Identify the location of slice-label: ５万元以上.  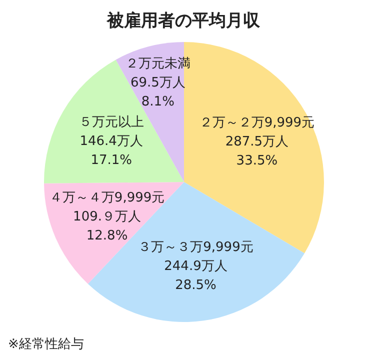
(111, 122).